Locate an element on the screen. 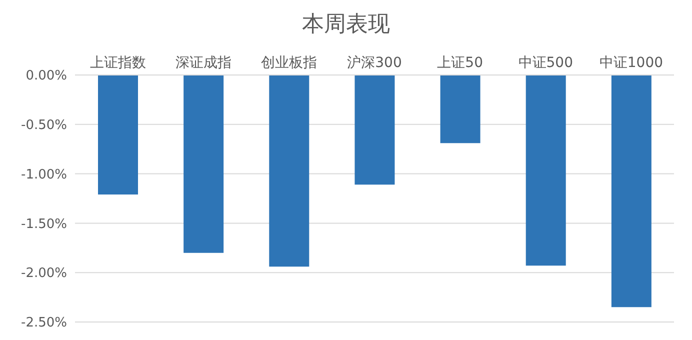  y-tick-label: -2.50% is located at coordinates (44, 323).